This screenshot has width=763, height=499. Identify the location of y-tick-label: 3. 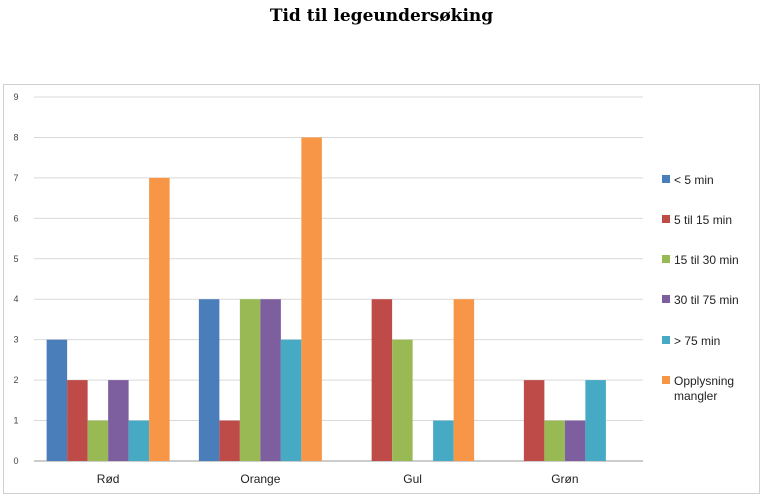
(15, 340).